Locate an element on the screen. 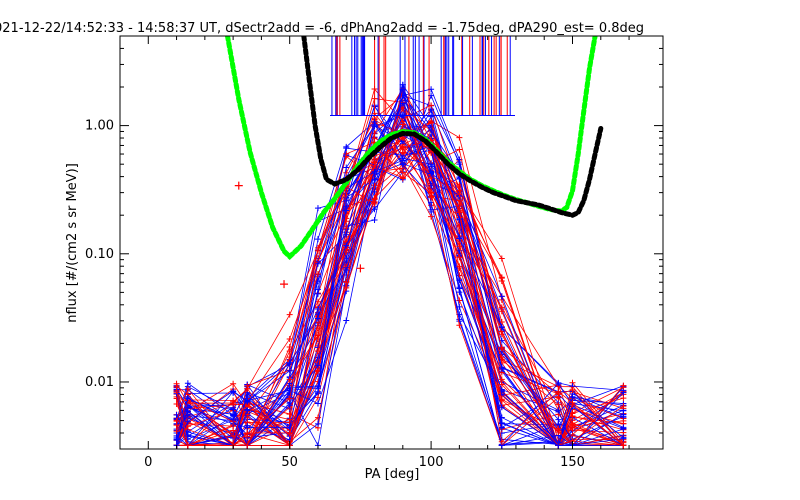 The height and width of the screenshot is (500, 800). x-tick-label: 0 is located at coordinates (148, 462).